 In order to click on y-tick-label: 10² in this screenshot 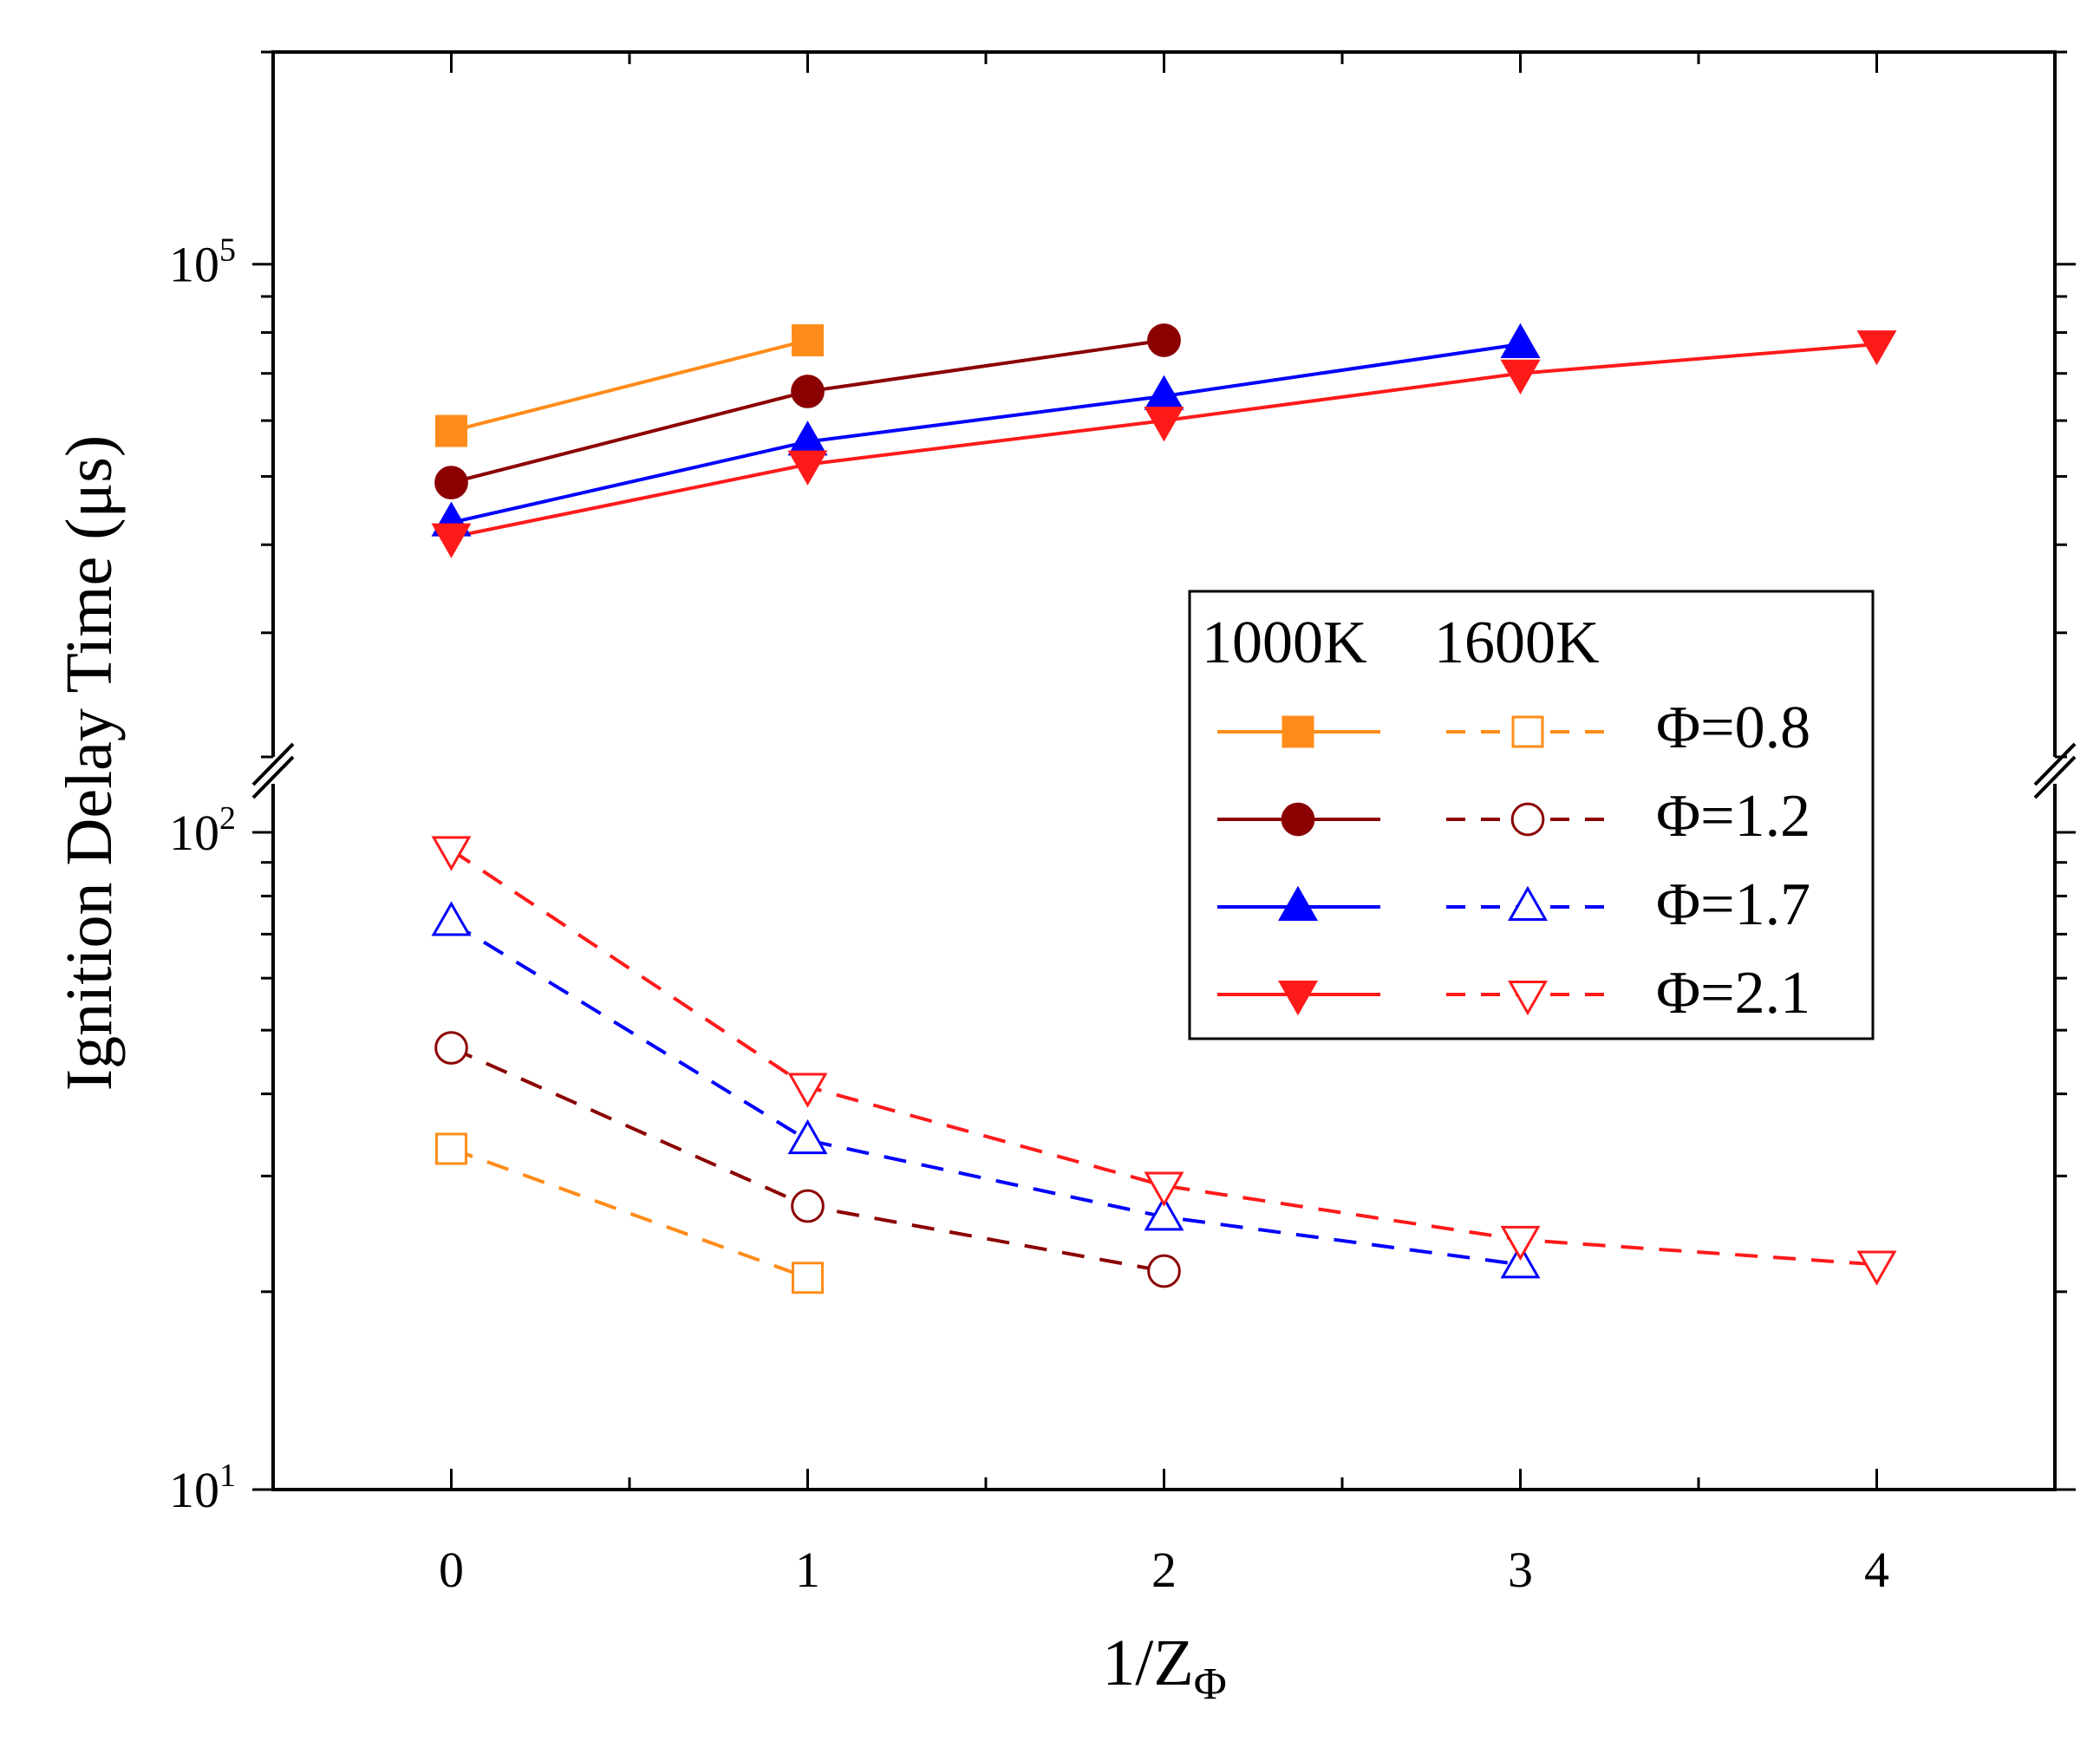, I will do `click(202, 830)`.